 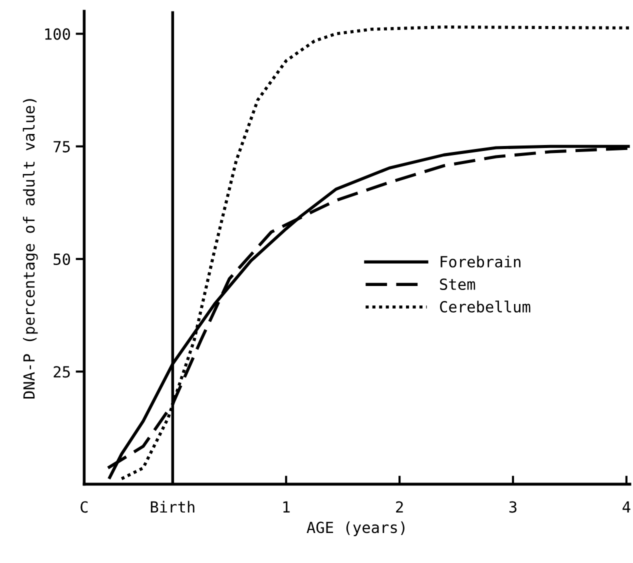 What do you see at coordinates (172, 506) in the screenshot?
I see `x-tick-label: Birth` at bounding box center [172, 506].